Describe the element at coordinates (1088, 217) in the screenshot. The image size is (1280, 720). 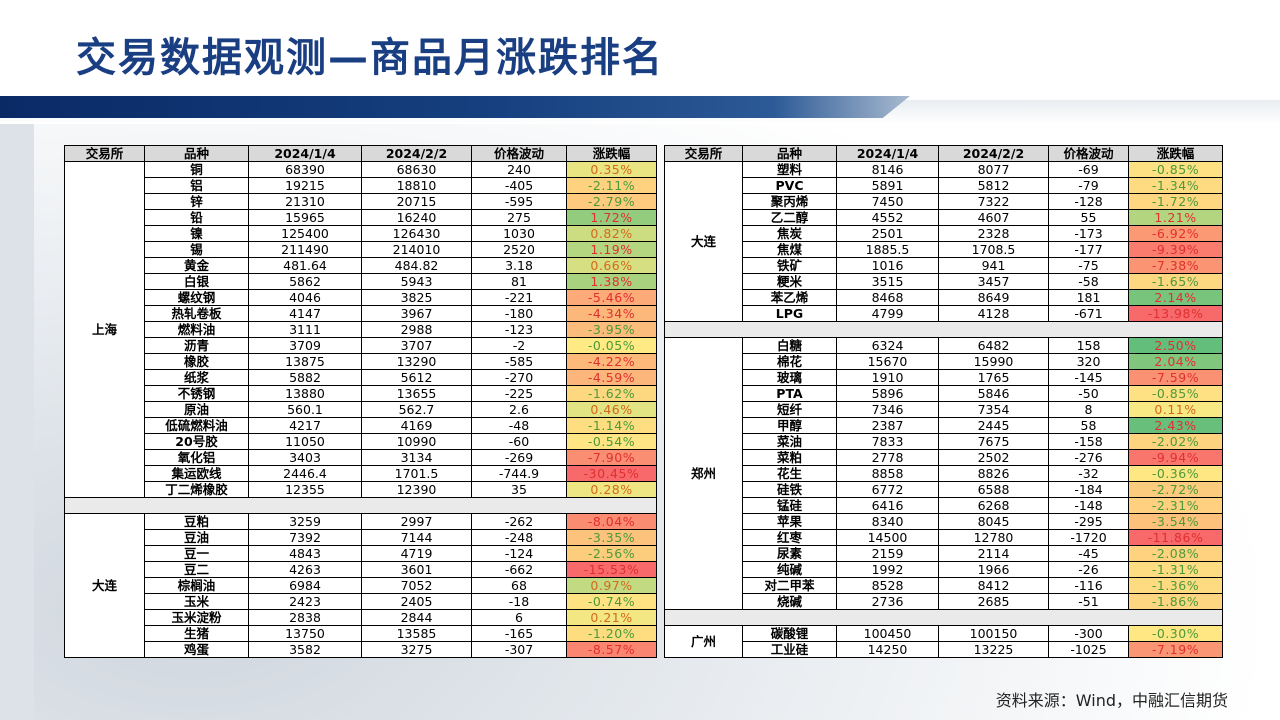
I see `change-value-cell: 55` at that location.